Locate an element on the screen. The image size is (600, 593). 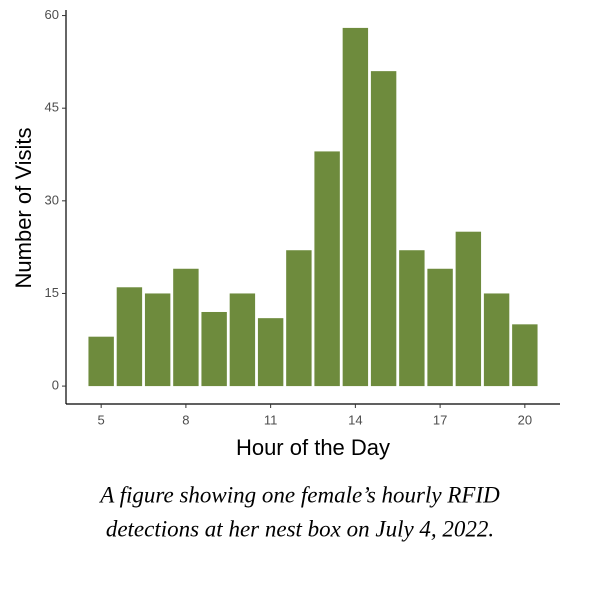
x-tick-label: 14 is located at coordinates (355, 419).